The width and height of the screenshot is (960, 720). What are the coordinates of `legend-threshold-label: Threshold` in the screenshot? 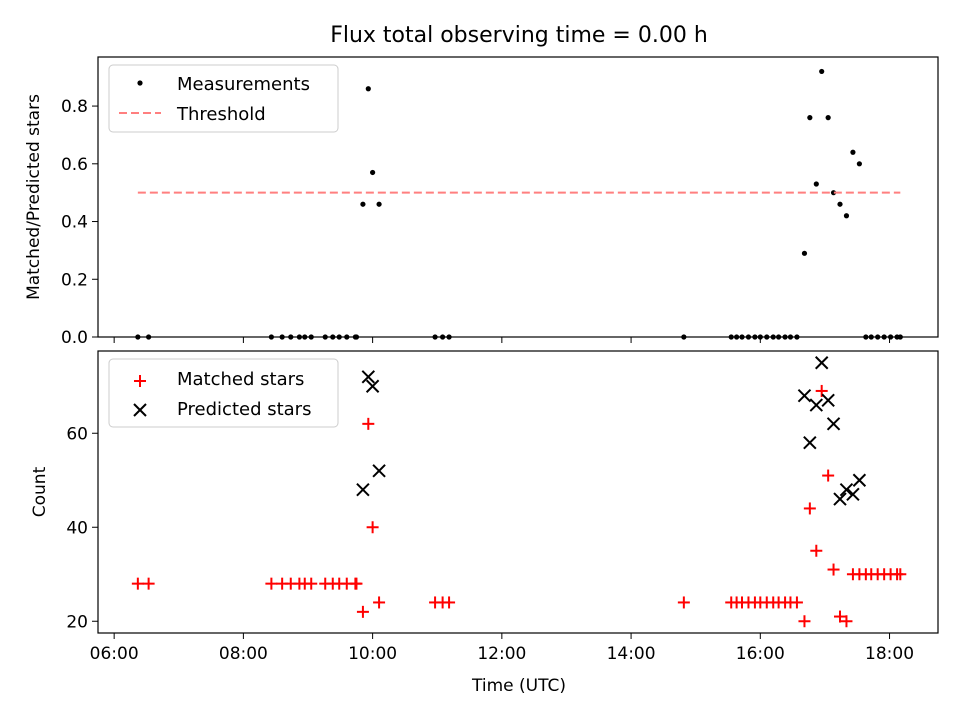 It's located at (221, 114).